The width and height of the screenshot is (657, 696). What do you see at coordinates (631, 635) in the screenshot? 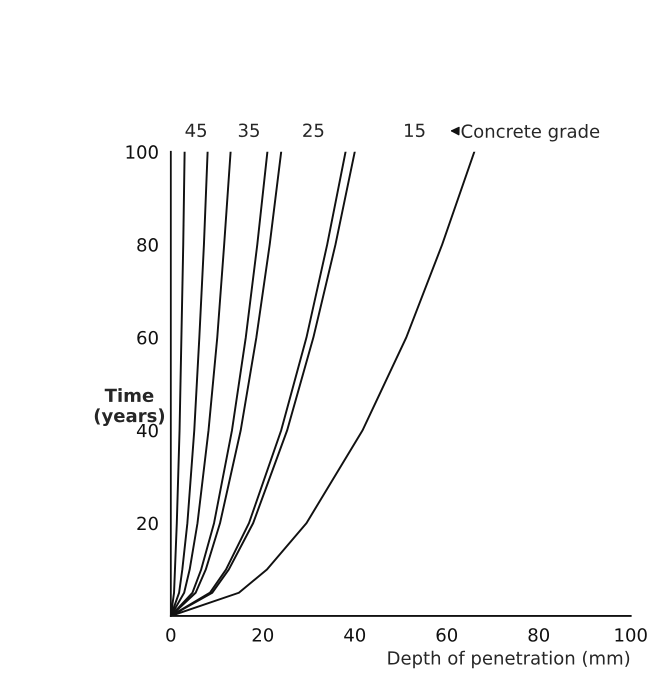
I see `x-tick-label: 100` at bounding box center [631, 635].